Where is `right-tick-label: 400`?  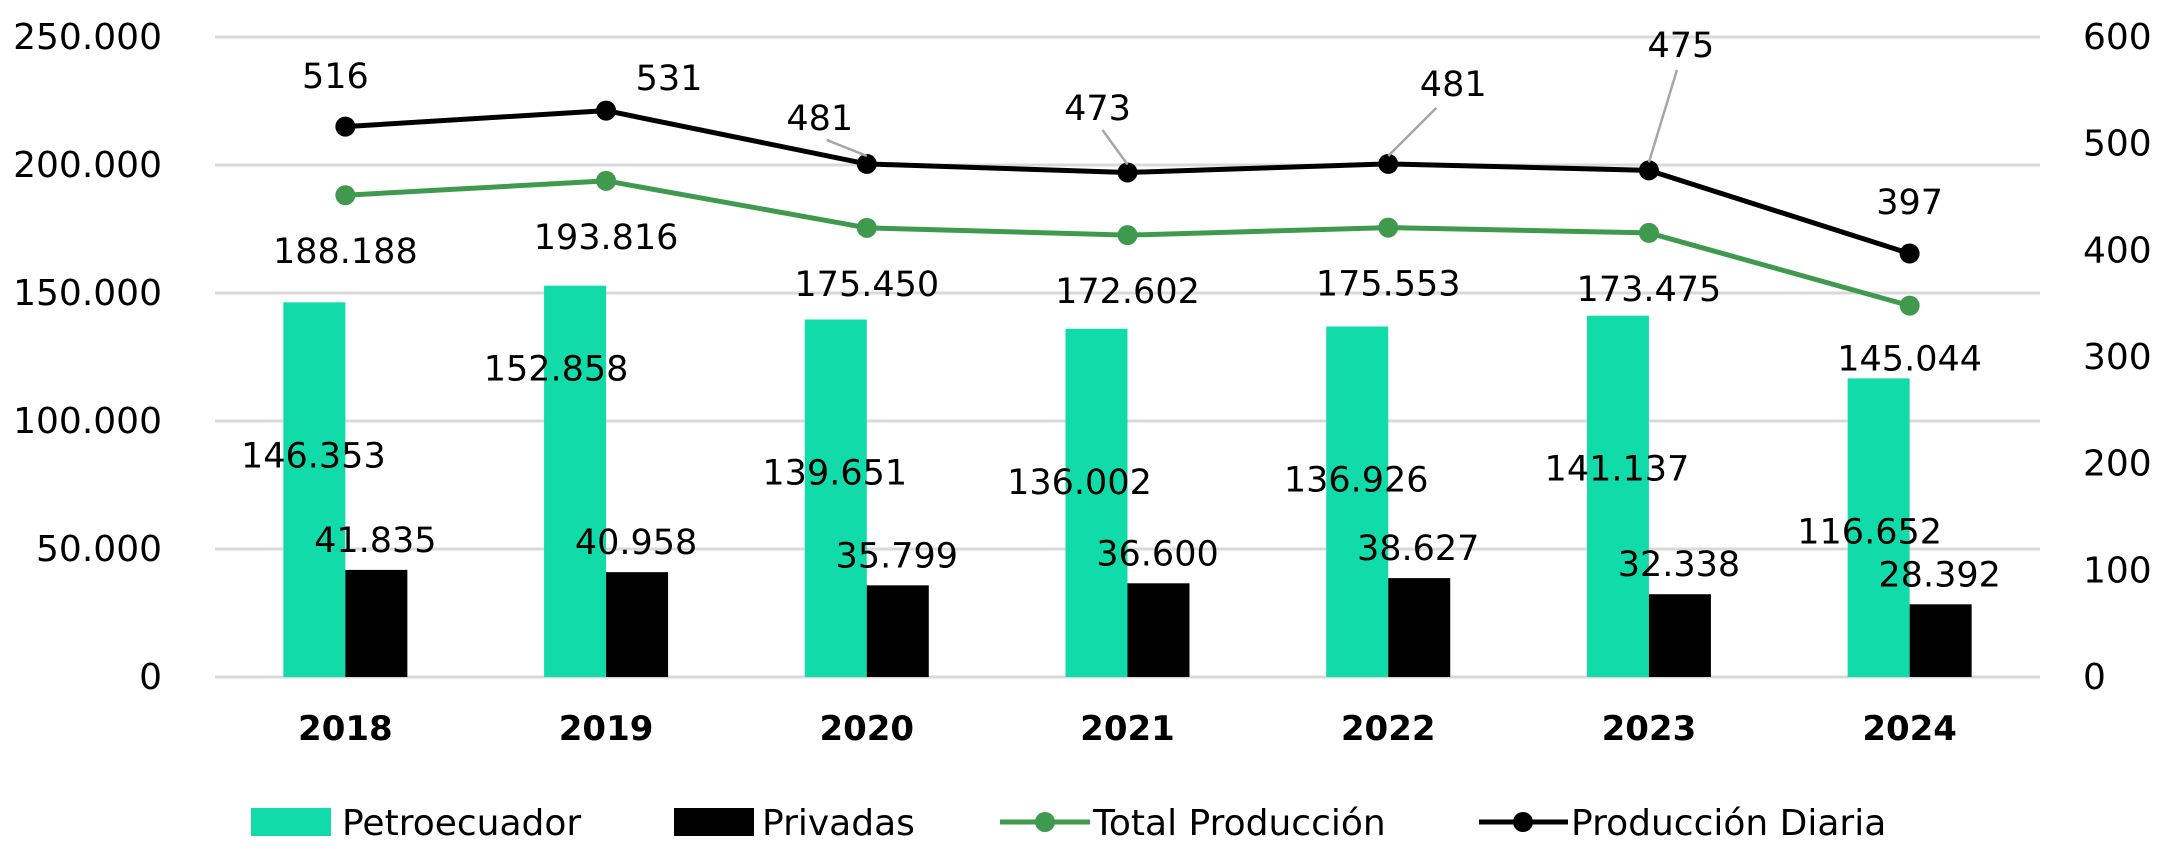 right-tick-label: 400 is located at coordinates (2117, 250).